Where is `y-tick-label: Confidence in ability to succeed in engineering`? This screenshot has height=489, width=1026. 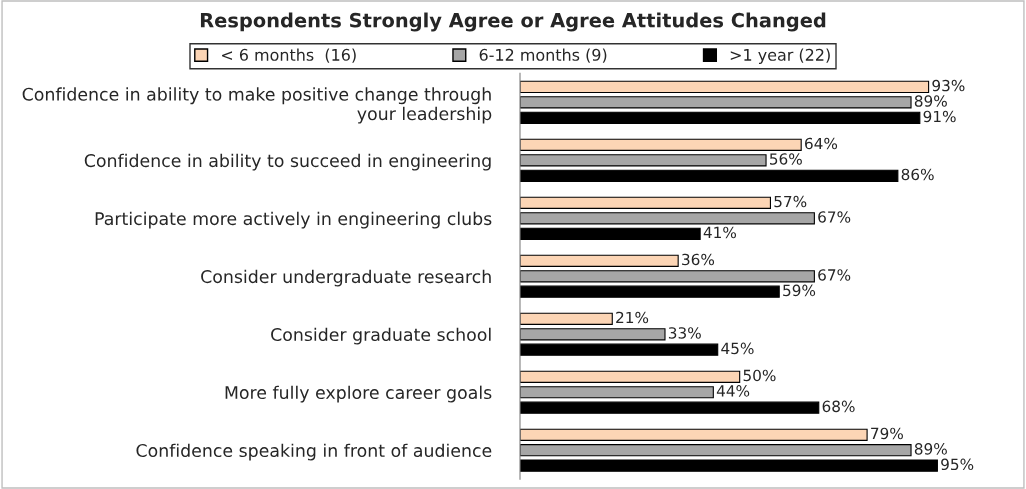 y-tick-label: Confidence in ability to succeed in engineering is located at coordinates (287, 162).